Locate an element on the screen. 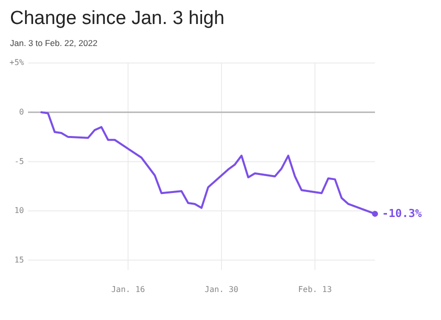 The image size is (441, 320). x-tick-label: Feb. 13 is located at coordinates (315, 289).